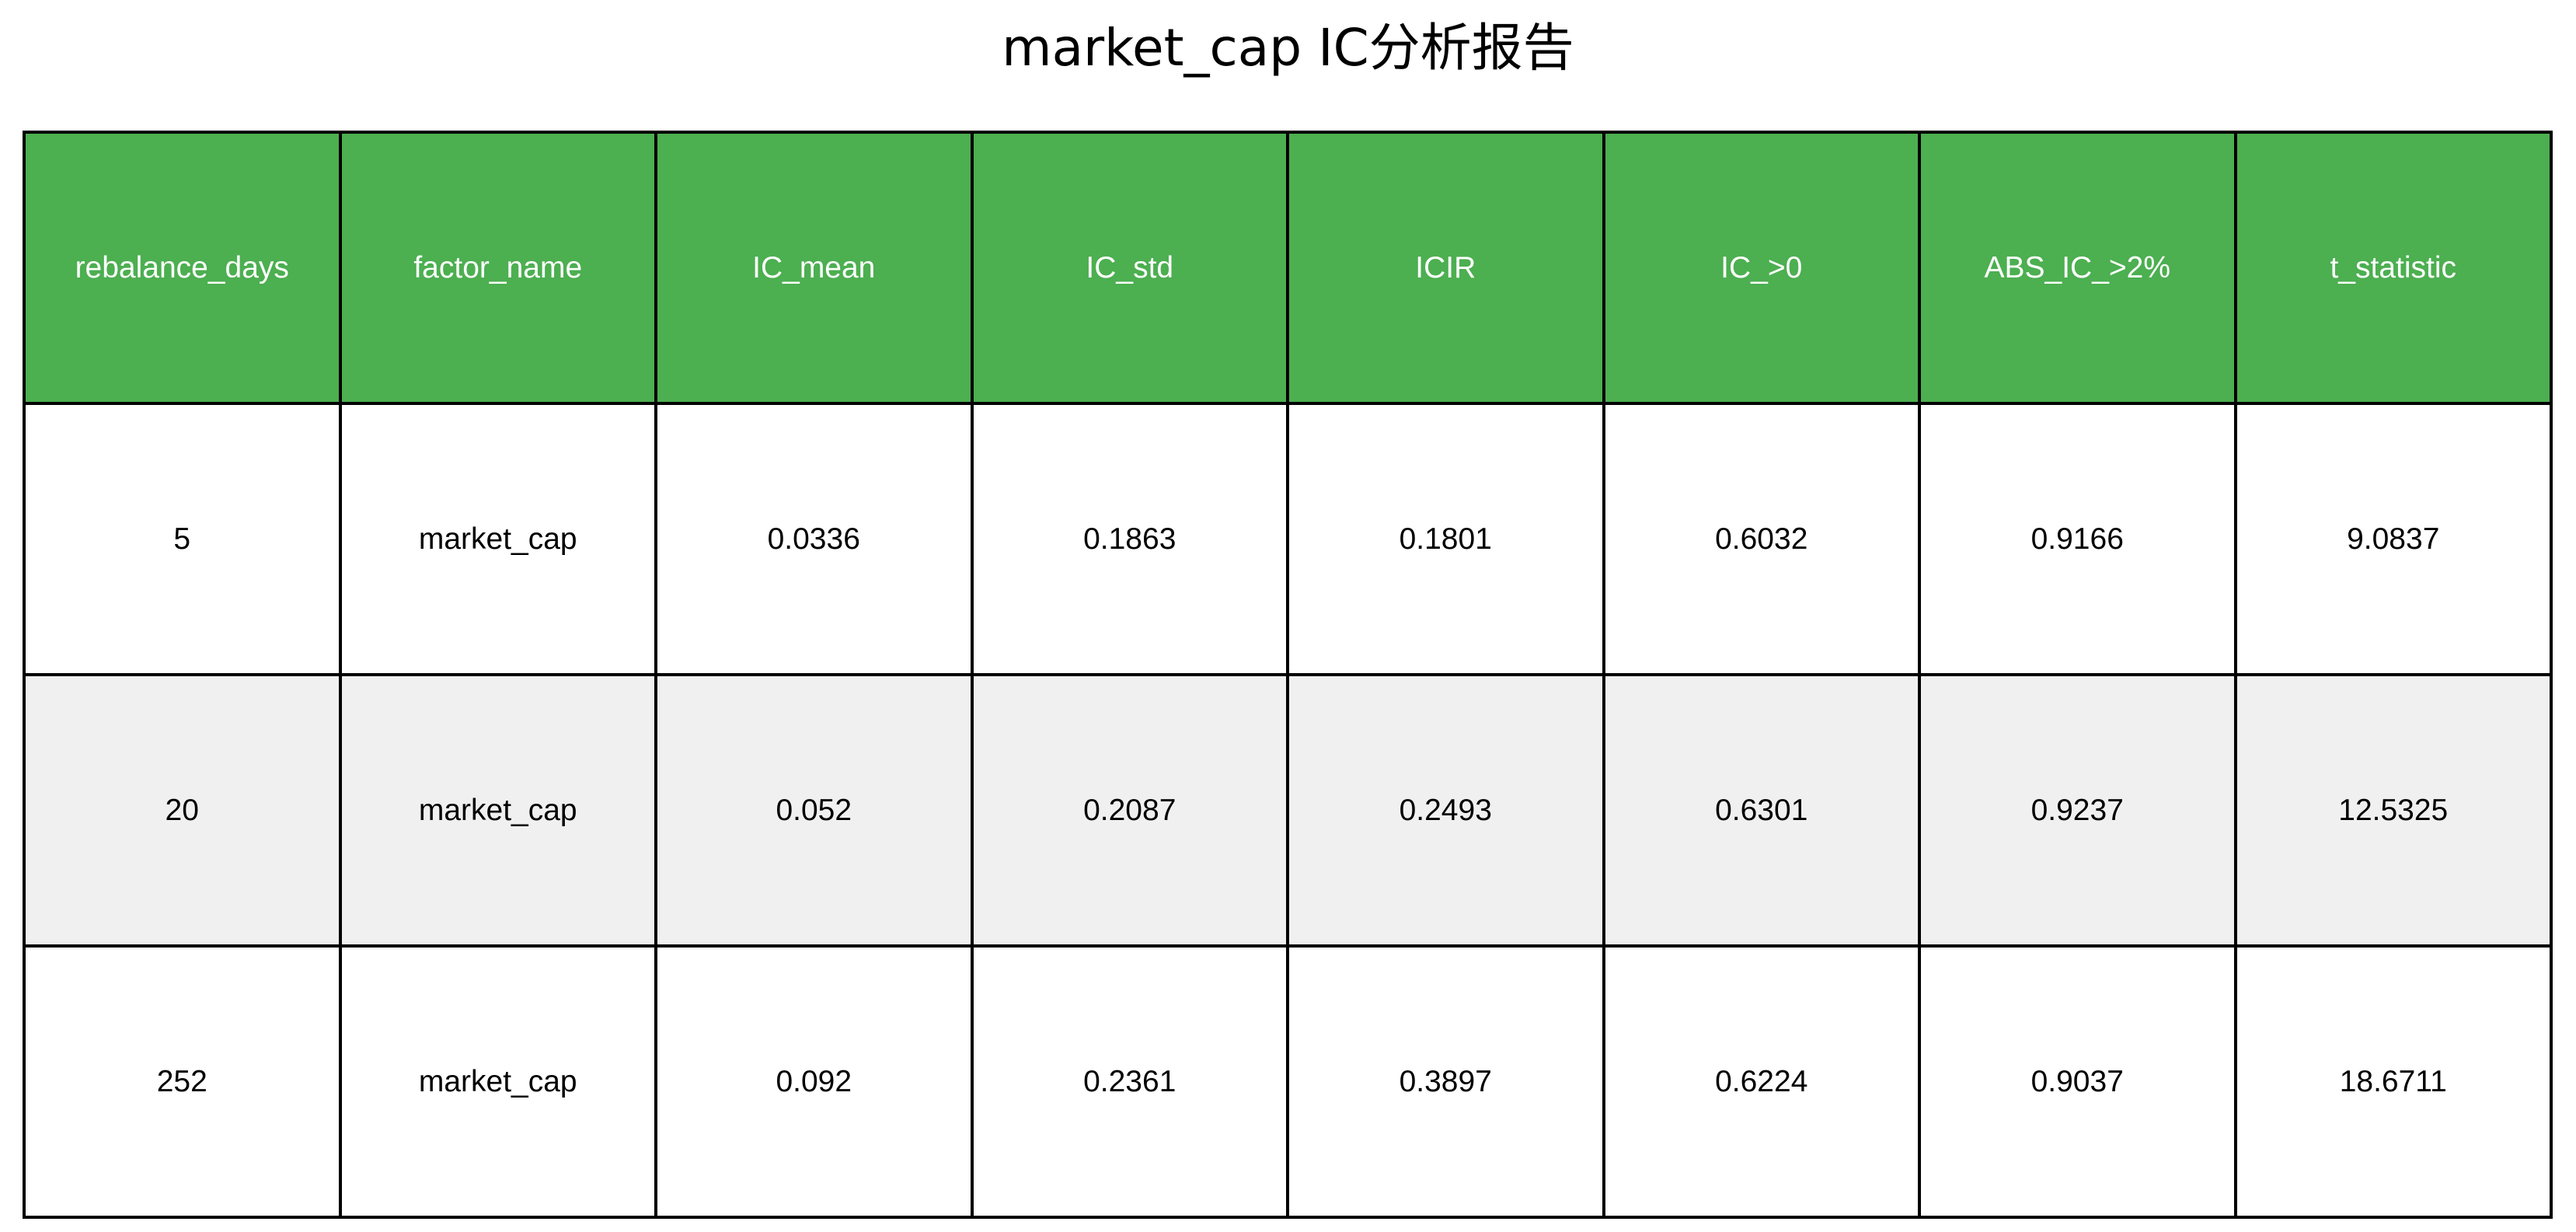 The width and height of the screenshot is (2576, 1232). I want to click on table-cell: 0.2361, so click(1129, 1081).